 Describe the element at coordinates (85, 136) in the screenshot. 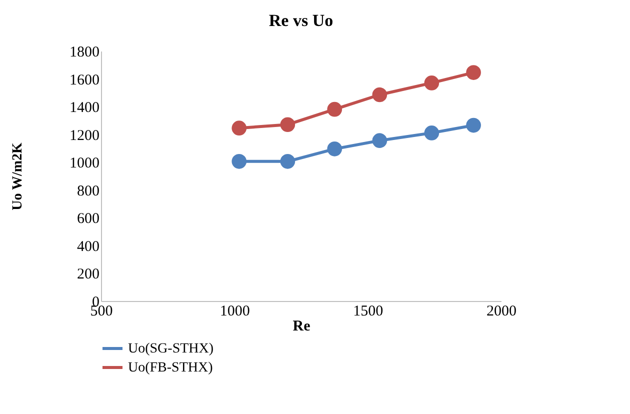

I see `y-tick-label: 1200` at that location.